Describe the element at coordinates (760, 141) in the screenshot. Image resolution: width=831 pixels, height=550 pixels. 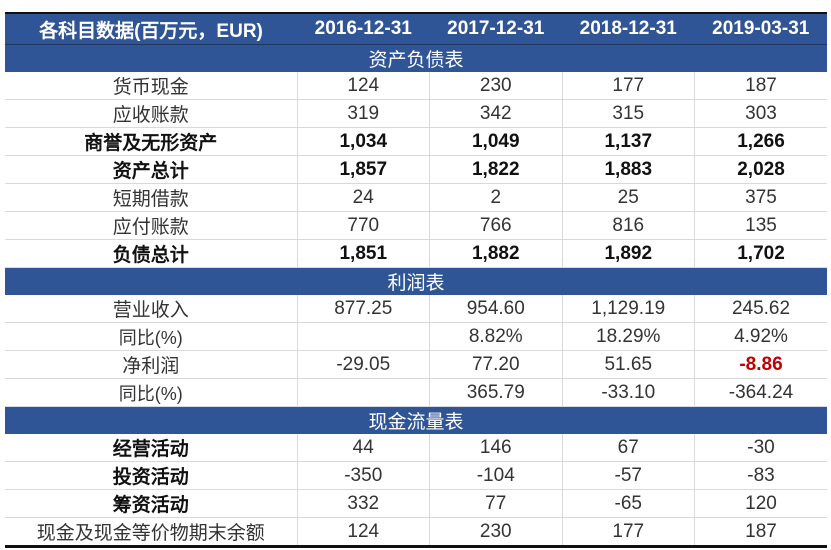
I see `cell: 1,266` at that location.